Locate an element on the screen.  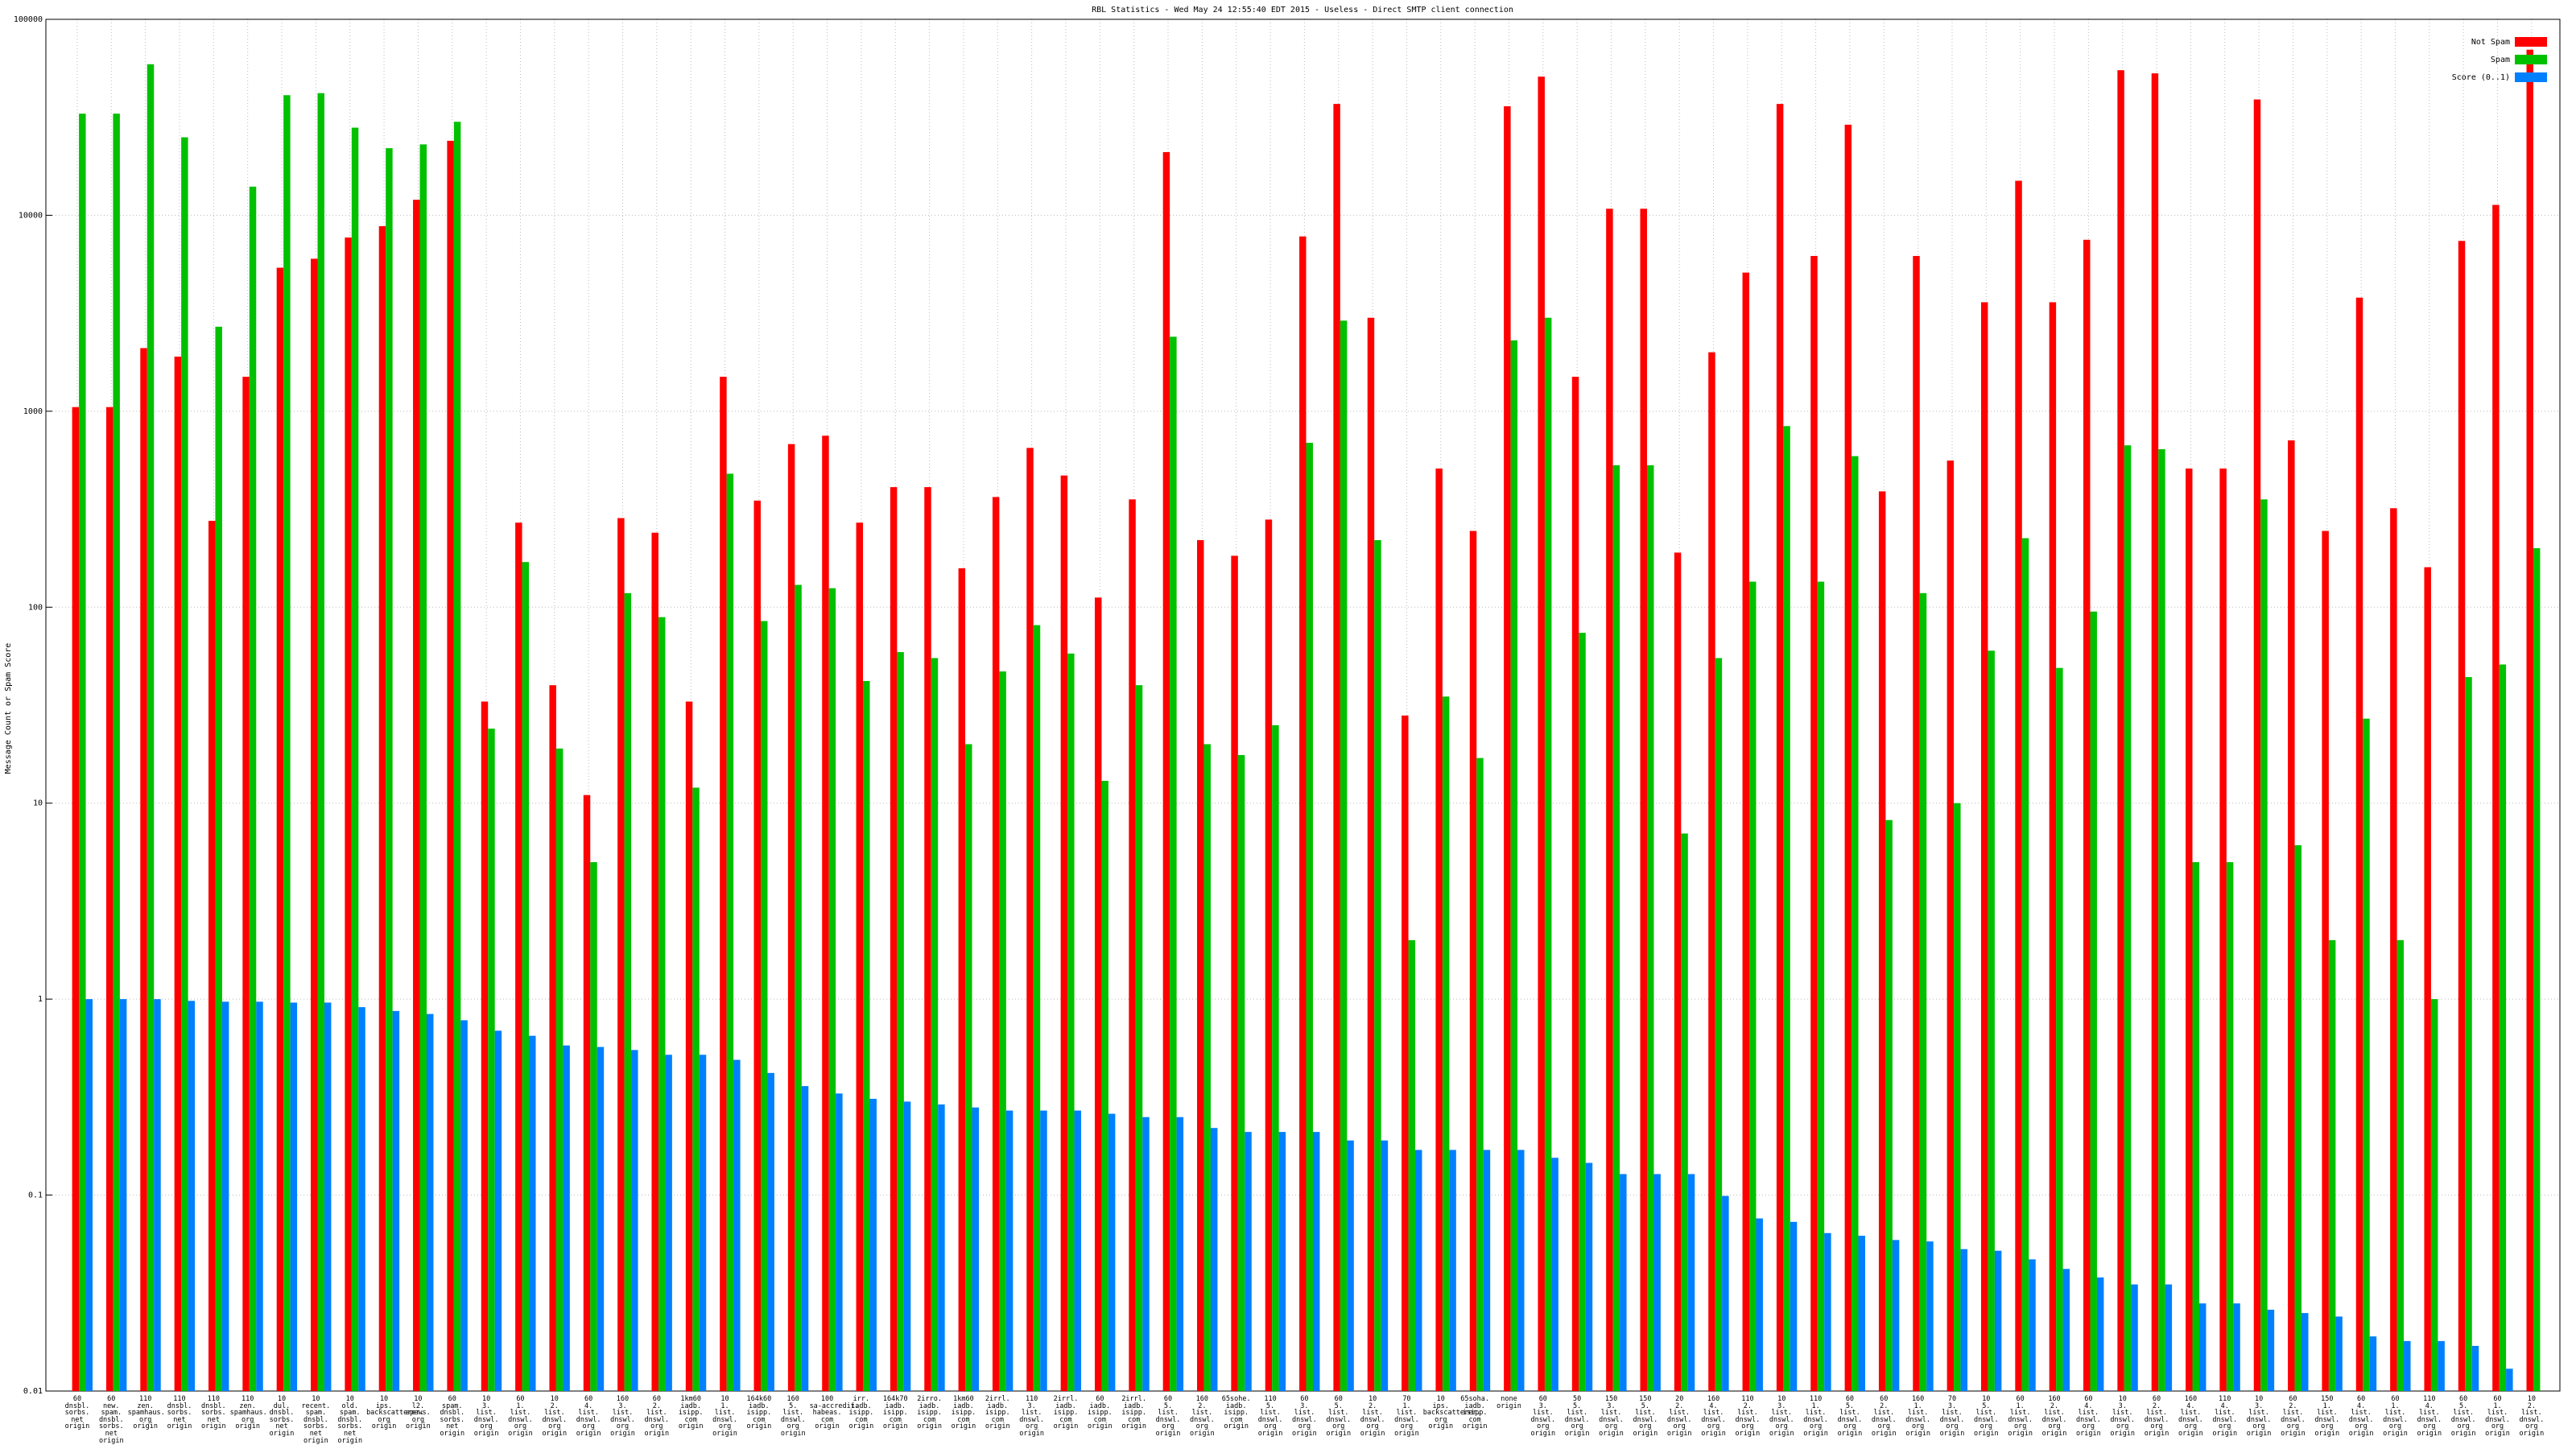
x-tick-label: 20 2. list. dnswl. org origin is located at coordinates (1679, 1416).